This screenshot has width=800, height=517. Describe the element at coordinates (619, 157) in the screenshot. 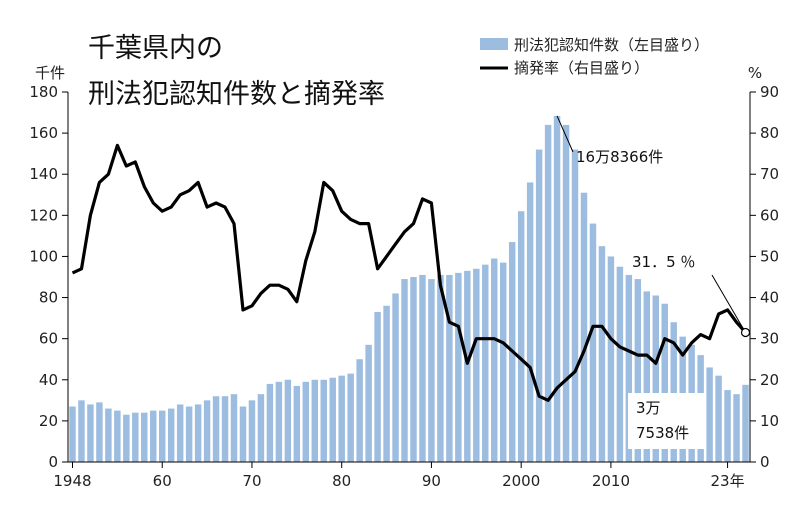

I see `annotation-peak-label: 16万8366件` at that location.